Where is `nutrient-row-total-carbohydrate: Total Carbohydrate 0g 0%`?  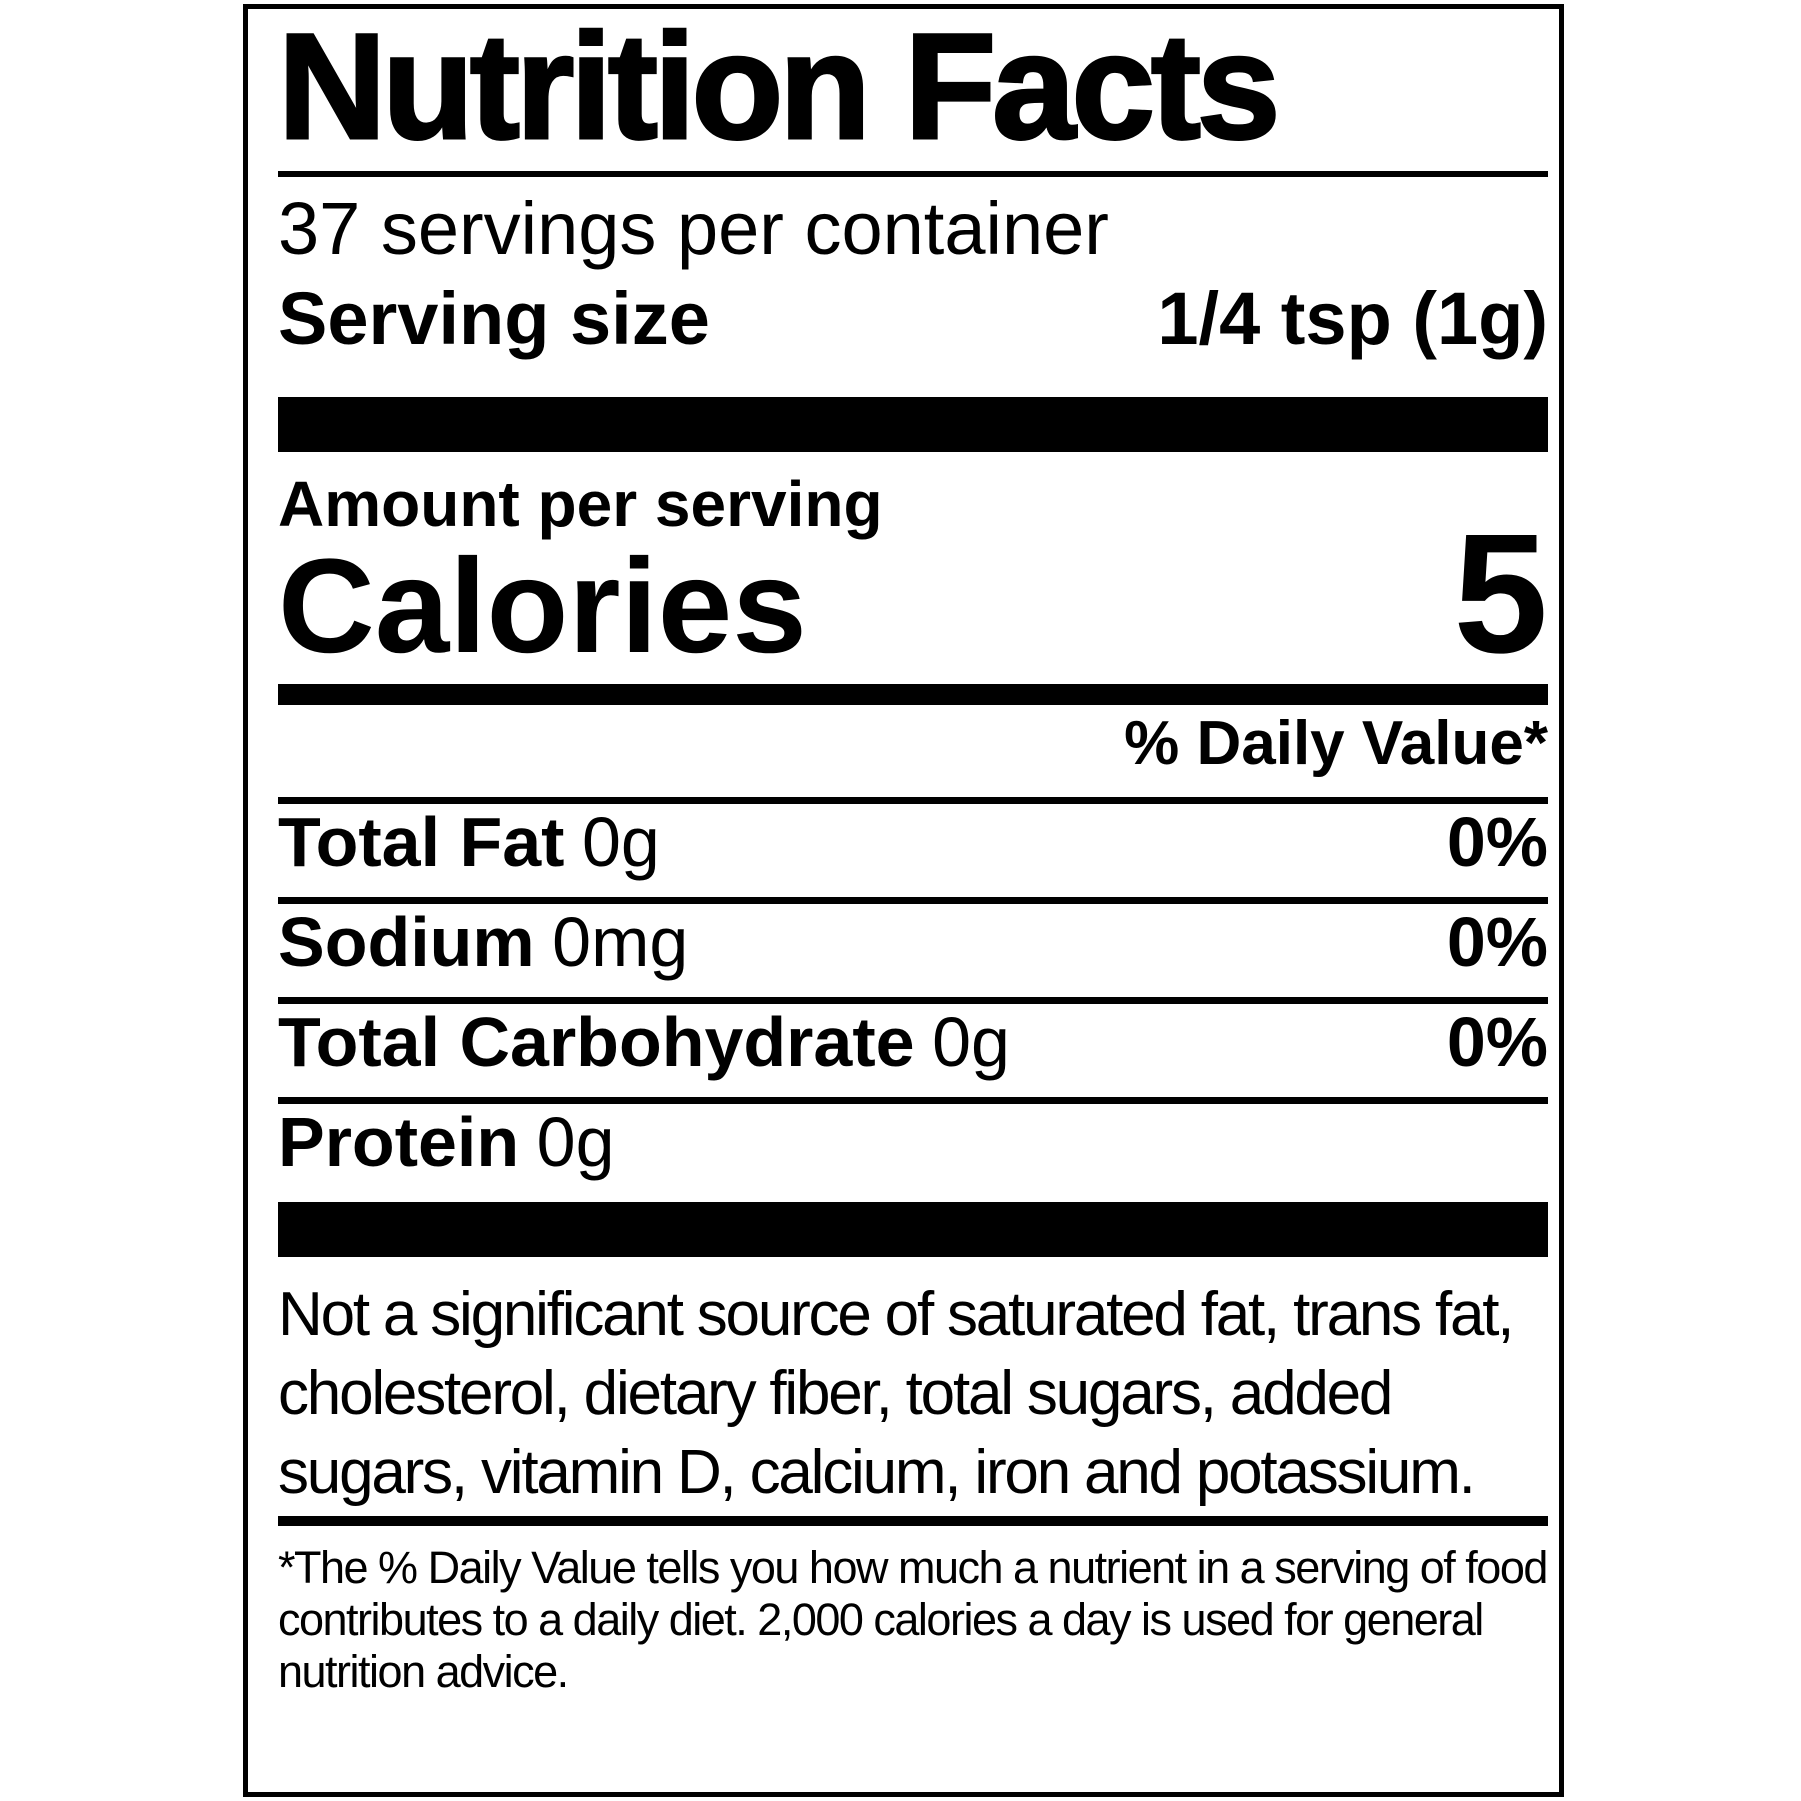 nutrient-row-total-carbohydrate: Total Carbohydrate 0g 0% is located at coordinates (913, 1042).